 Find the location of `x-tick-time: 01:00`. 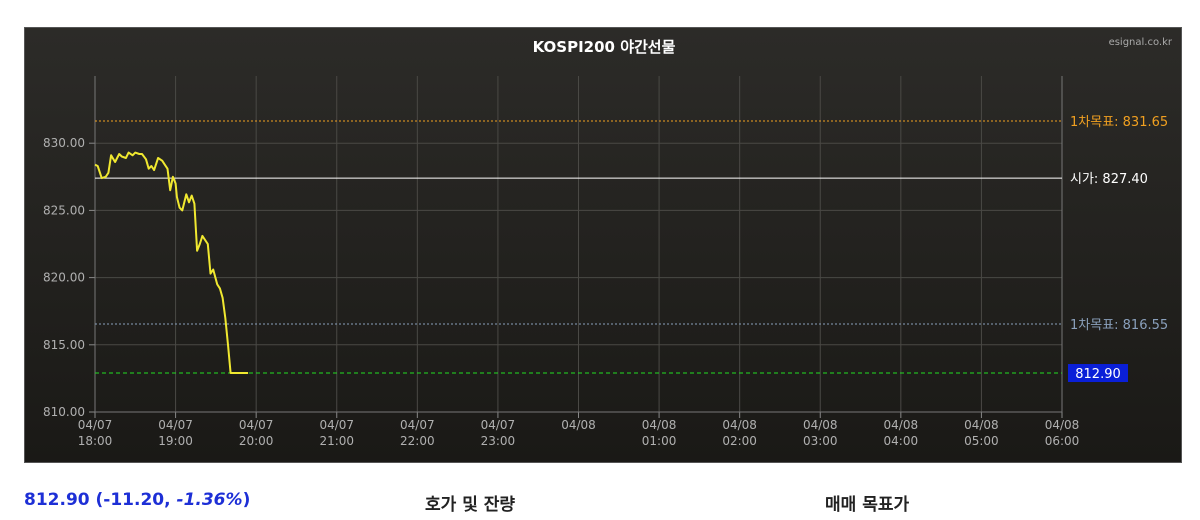

x-tick-time: 01:00 is located at coordinates (659, 441).